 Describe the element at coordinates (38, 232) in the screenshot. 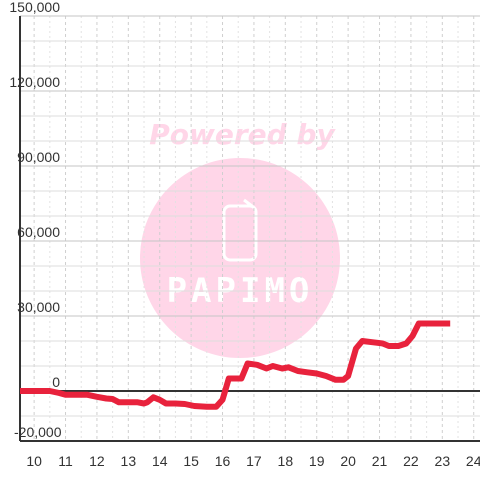

I see `y-tick-label: 60,000` at that location.